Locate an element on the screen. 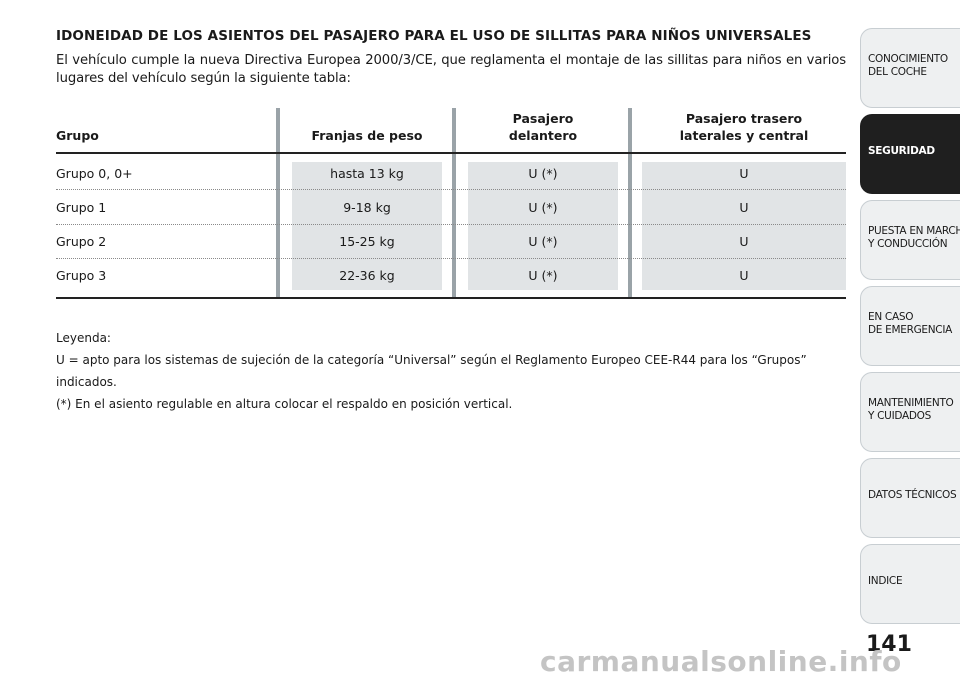 This screenshot has height=678, width=960. table-bottom-rule is located at coordinates (451, 298).